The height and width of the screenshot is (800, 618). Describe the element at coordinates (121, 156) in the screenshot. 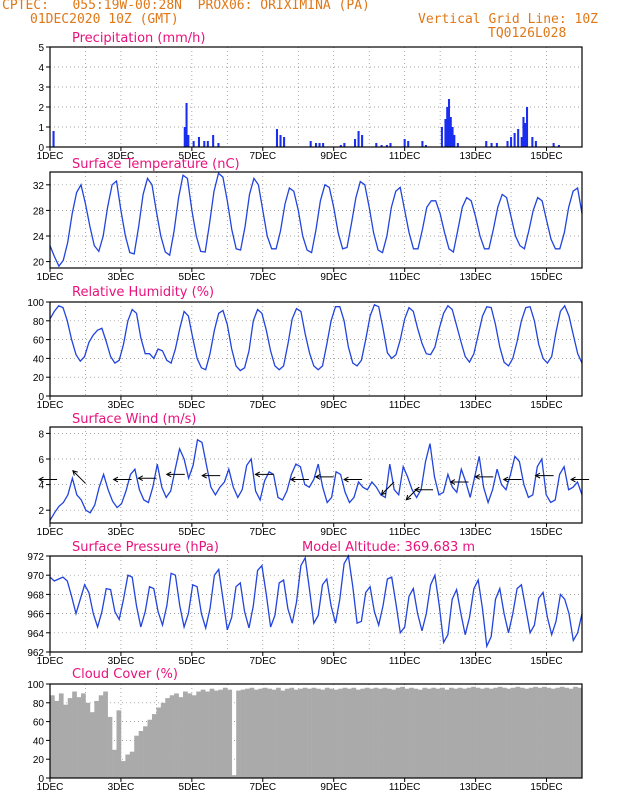

I see `x-tick-label: 3DEC` at that location.